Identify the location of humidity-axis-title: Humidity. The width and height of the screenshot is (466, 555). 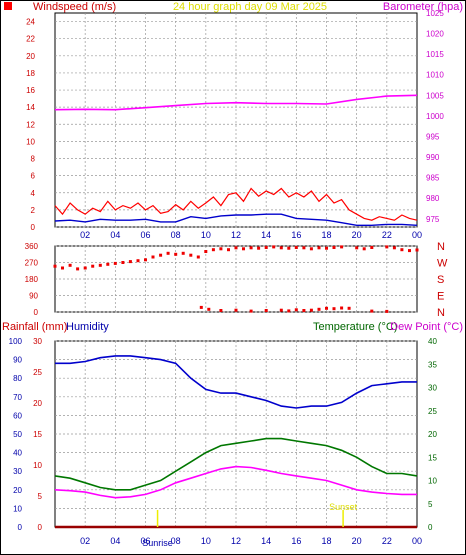
(87, 327).